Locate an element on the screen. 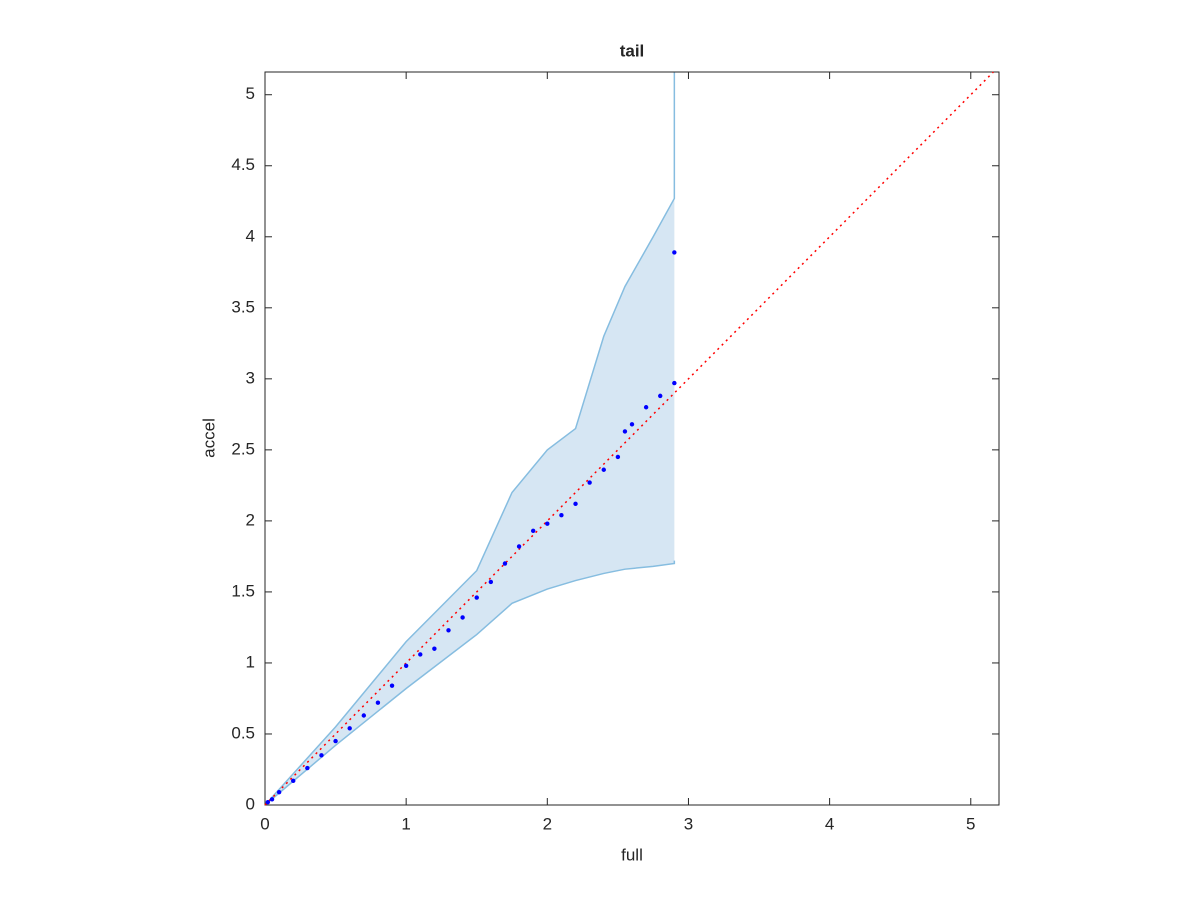  chart-title: tail is located at coordinates (632, 50).